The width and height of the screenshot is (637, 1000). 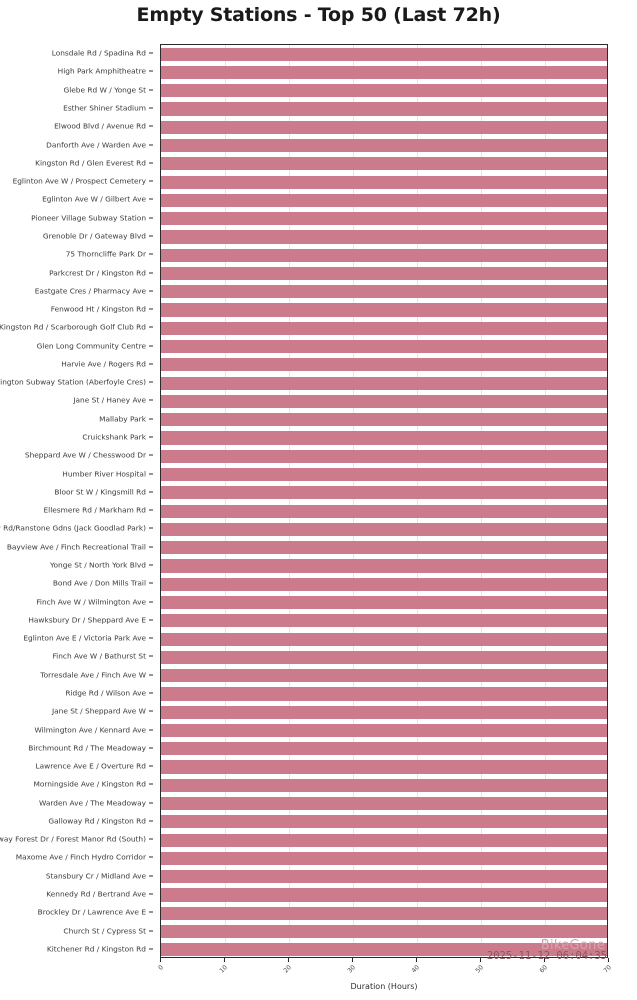 I want to click on y-tick-label: Ridge Rd / Wilson Ave, so click(x=105, y=693).